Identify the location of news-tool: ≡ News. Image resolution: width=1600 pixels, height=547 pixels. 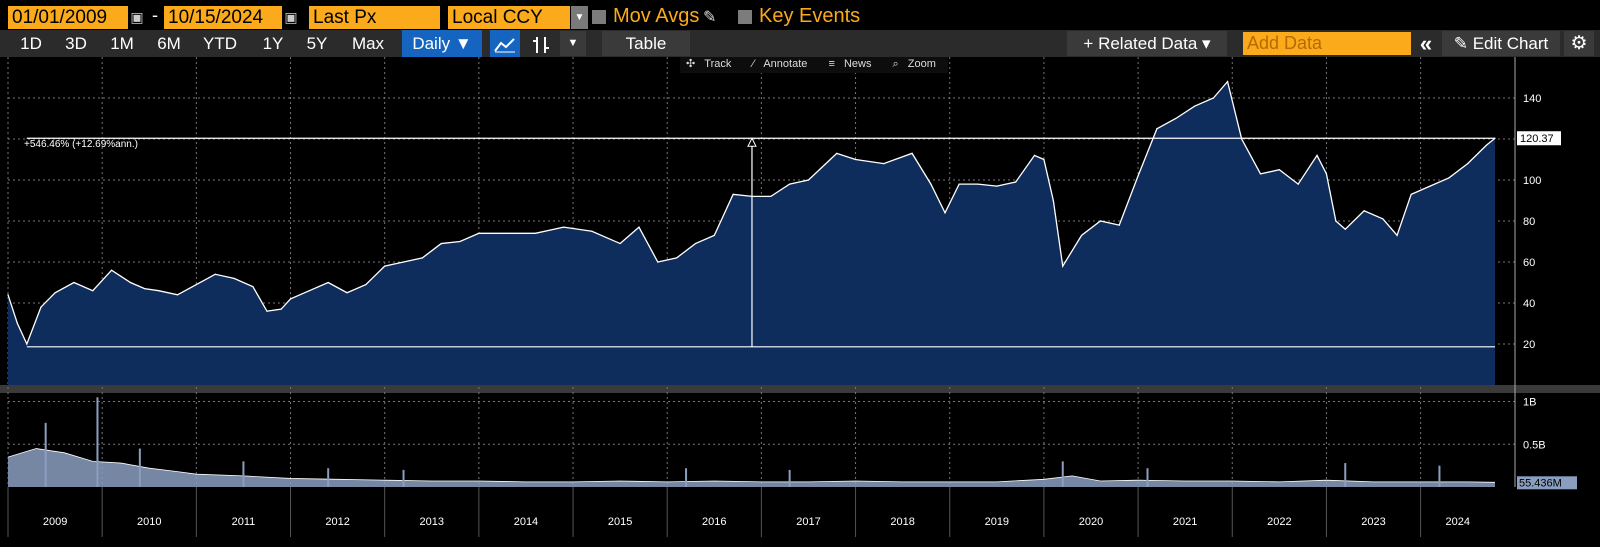
(850, 64).